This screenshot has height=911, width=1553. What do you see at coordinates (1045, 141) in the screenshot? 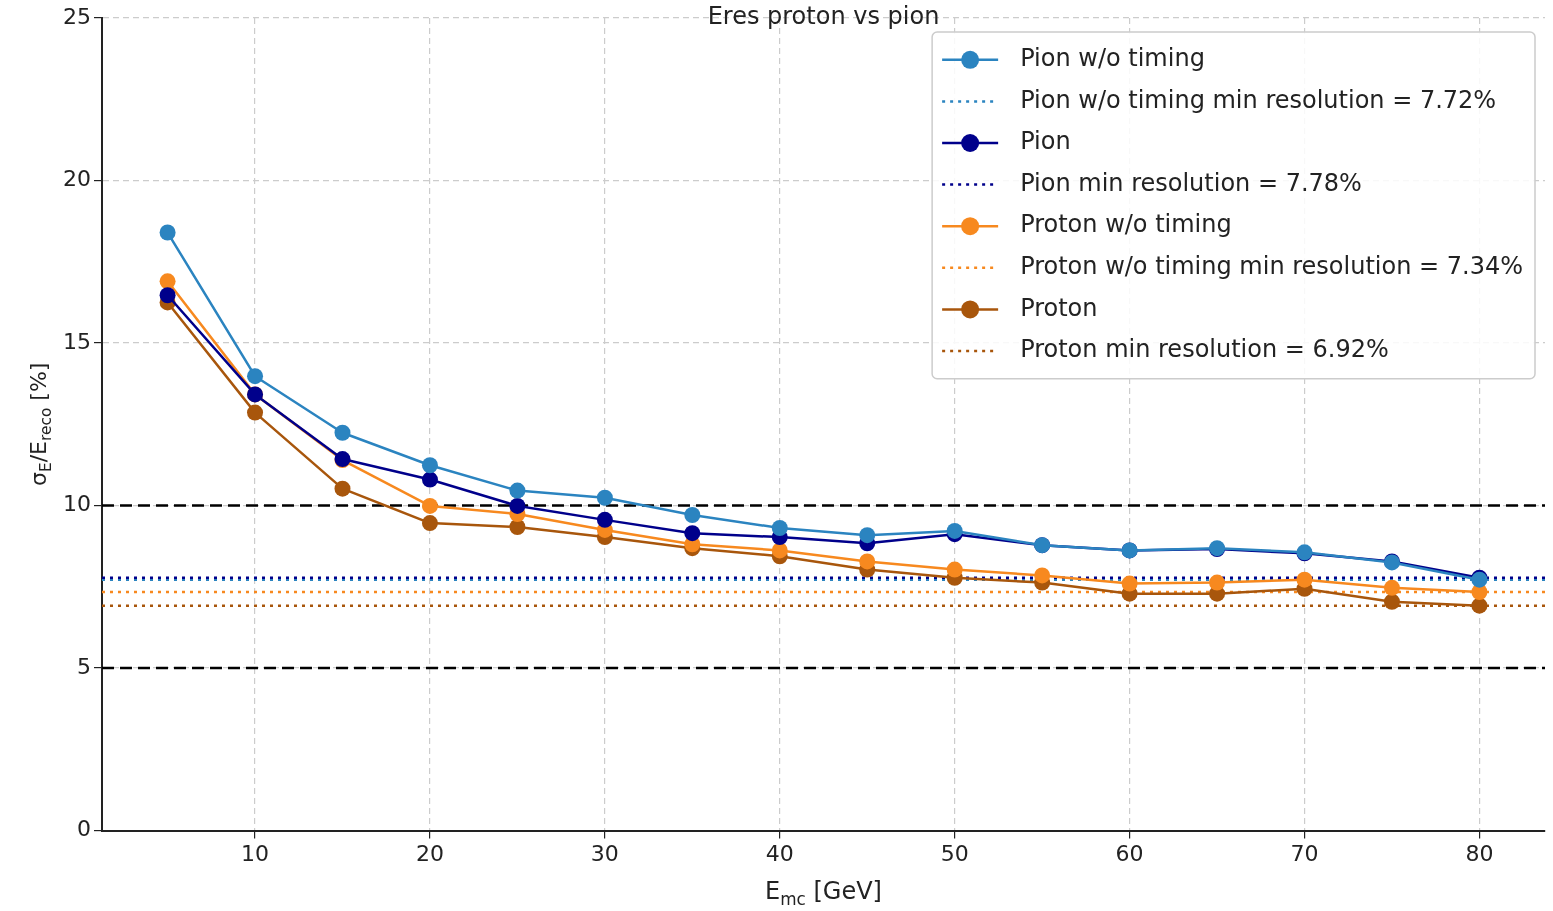
I see `legend-label: Pion` at bounding box center [1045, 141].